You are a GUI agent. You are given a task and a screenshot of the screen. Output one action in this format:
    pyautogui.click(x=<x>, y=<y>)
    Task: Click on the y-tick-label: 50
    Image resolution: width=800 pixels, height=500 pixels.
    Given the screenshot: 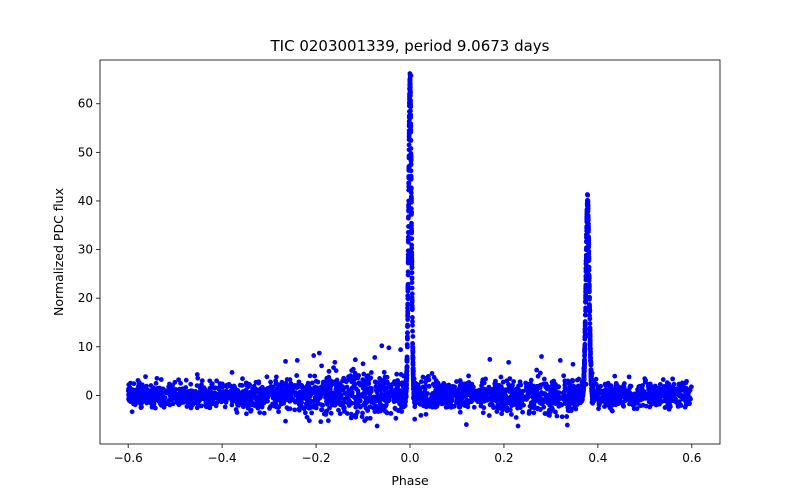 What is the action you would take?
    pyautogui.click(x=85, y=152)
    